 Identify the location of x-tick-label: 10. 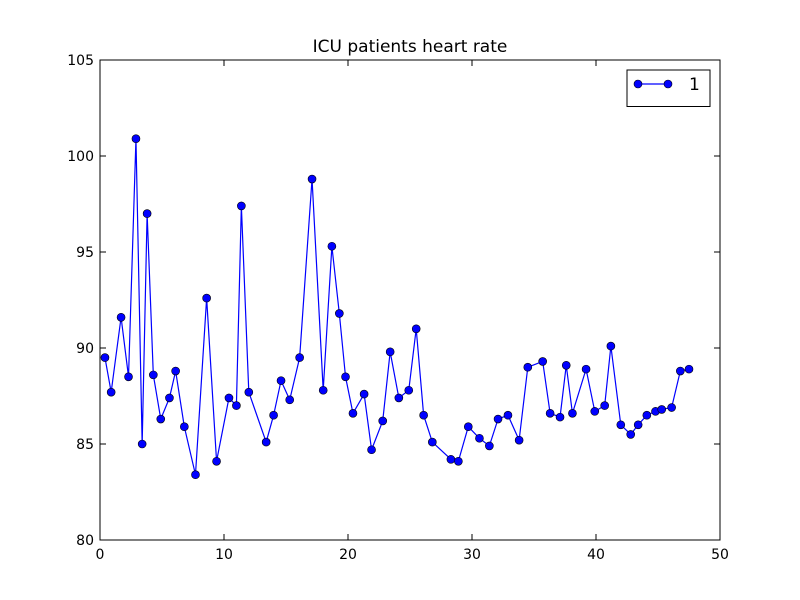
(224, 555).